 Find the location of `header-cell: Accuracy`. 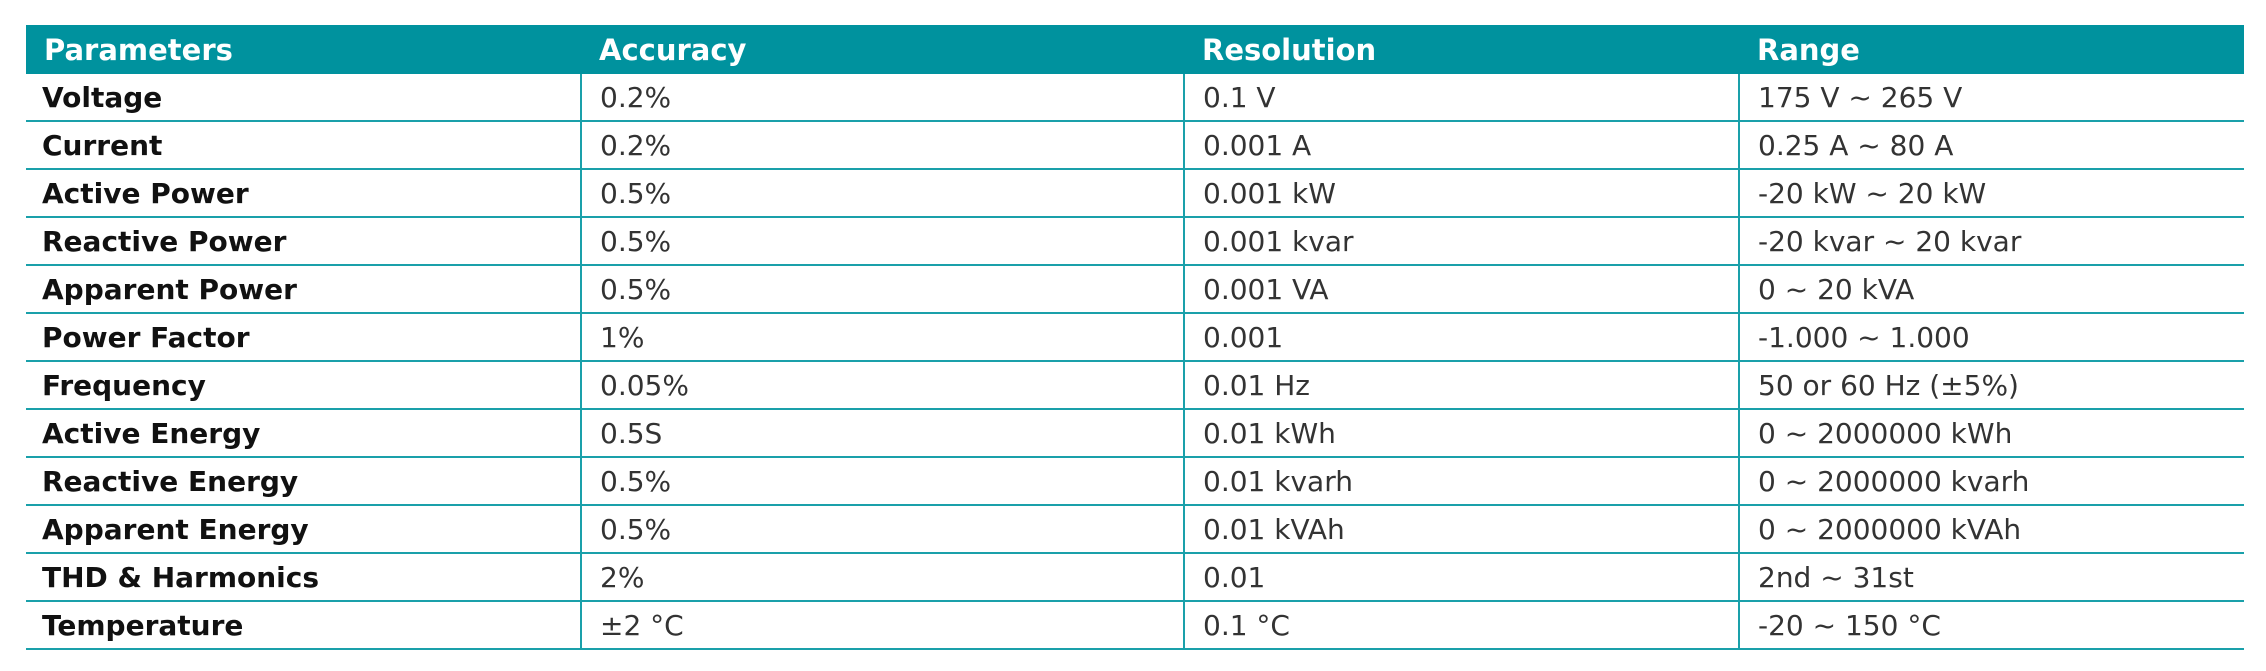

header-cell: Accuracy is located at coordinates (882, 49).